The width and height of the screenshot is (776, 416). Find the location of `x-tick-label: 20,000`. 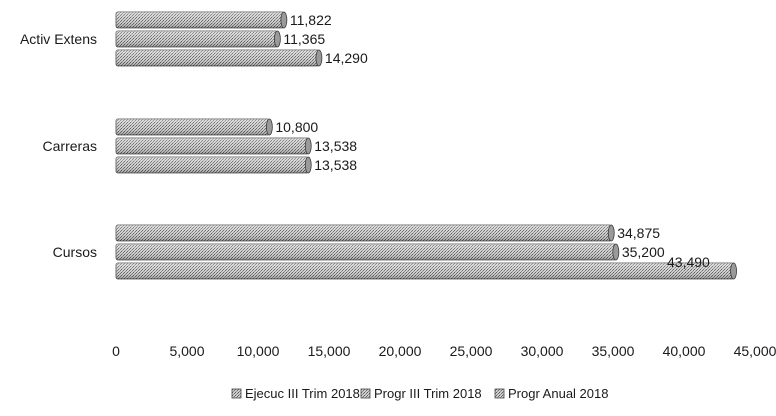

x-tick-label: 20,000 is located at coordinates (400, 351).